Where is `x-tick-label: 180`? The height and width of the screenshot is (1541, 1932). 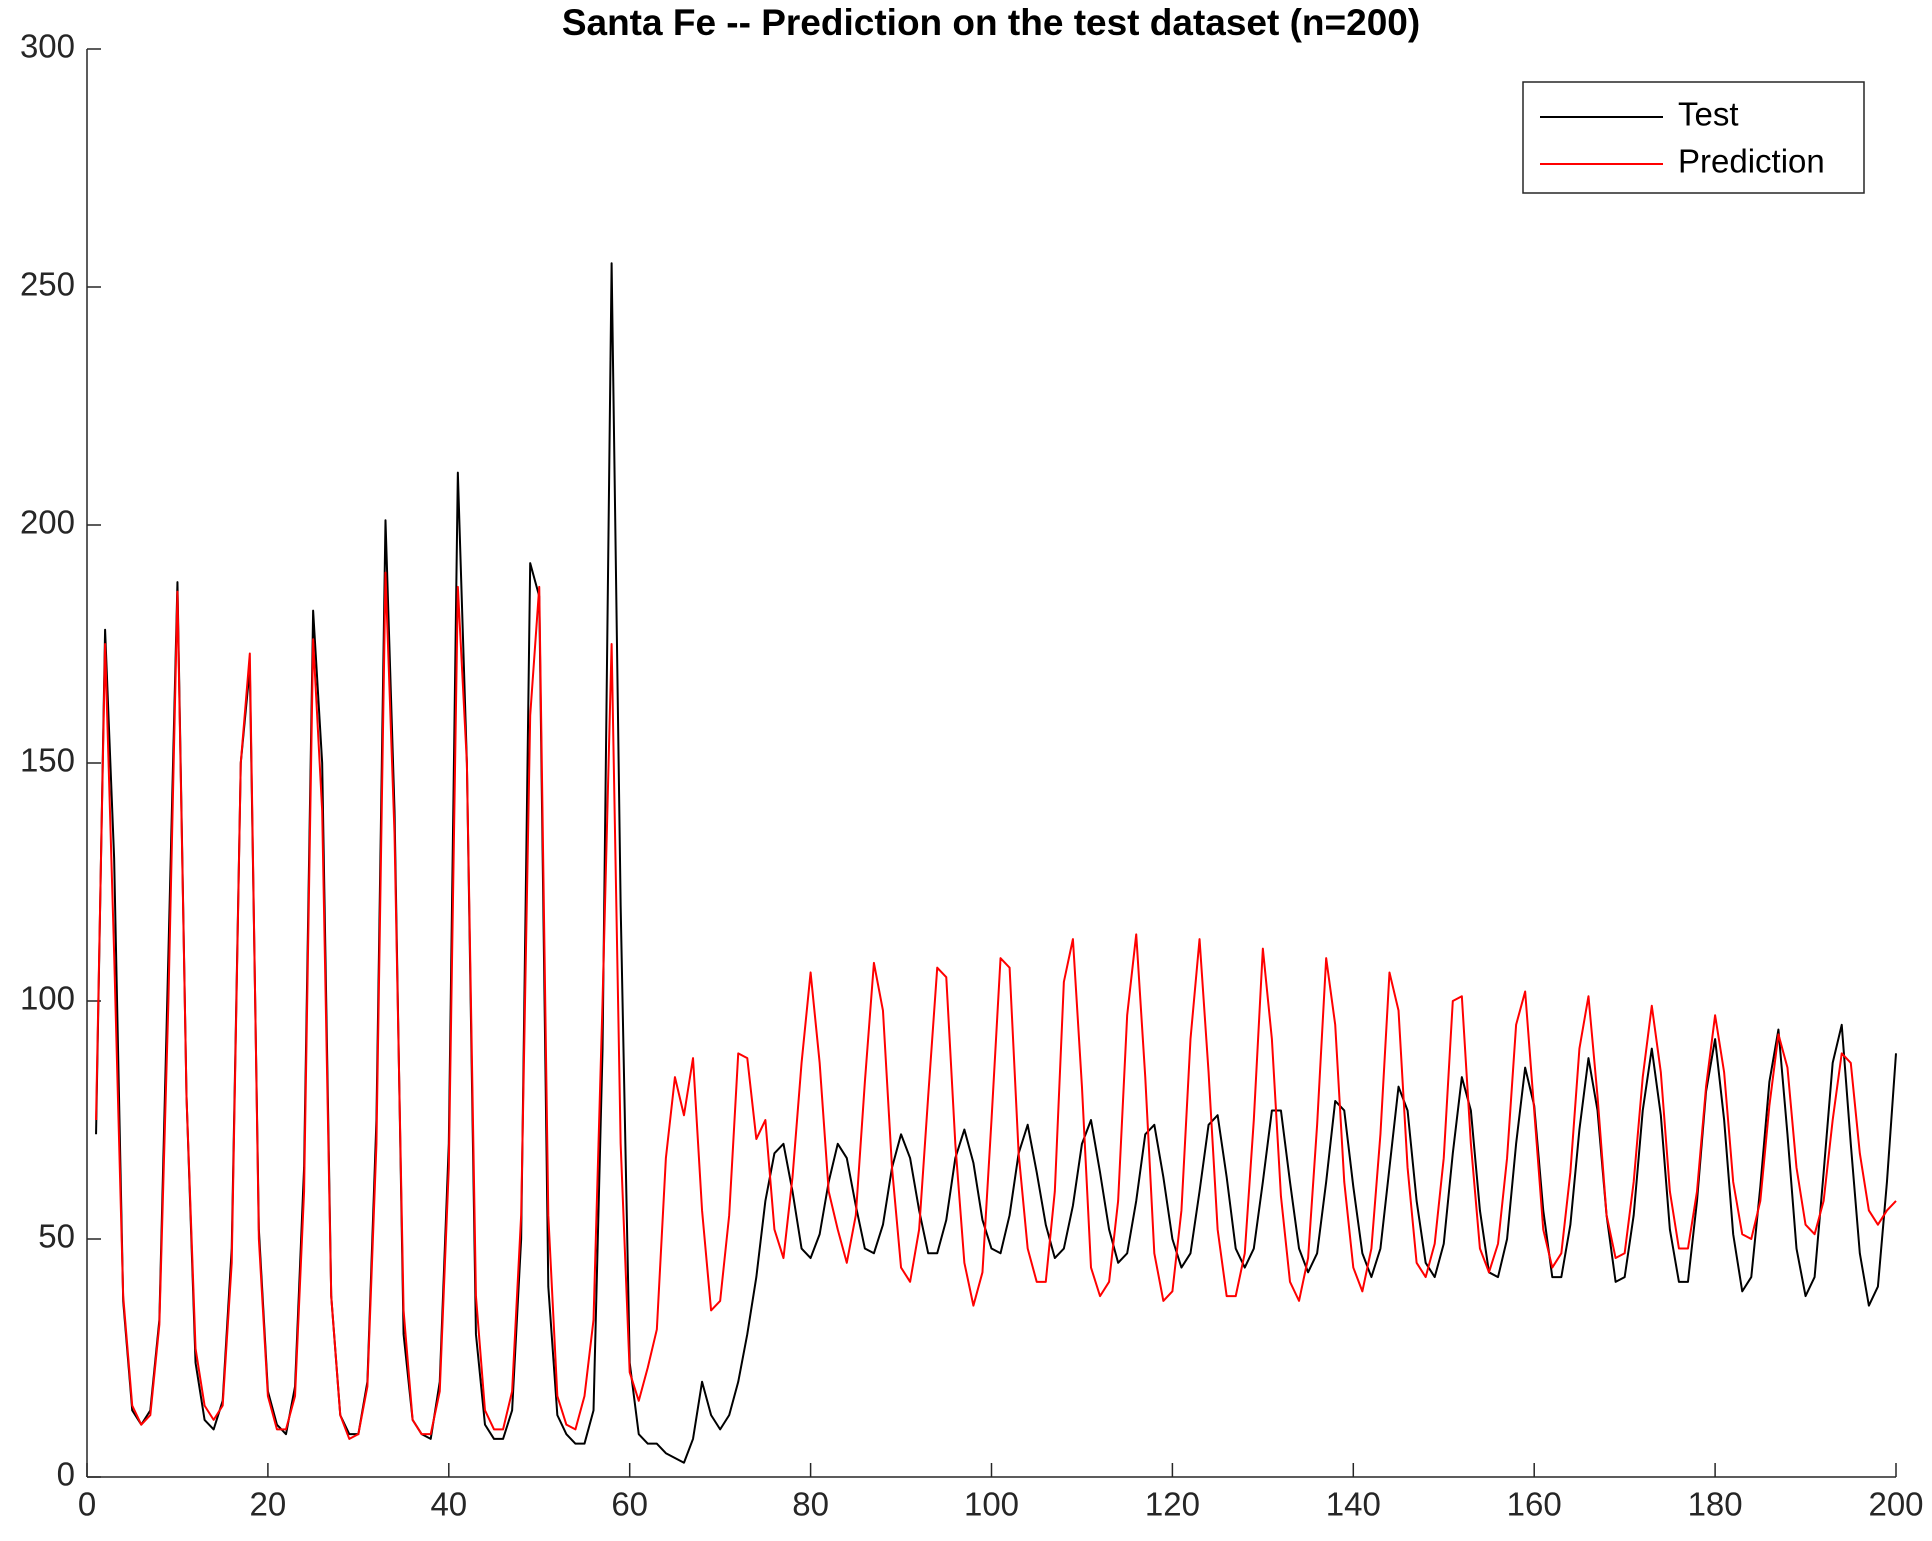 x-tick-label: 180 is located at coordinates (1715, 1504).